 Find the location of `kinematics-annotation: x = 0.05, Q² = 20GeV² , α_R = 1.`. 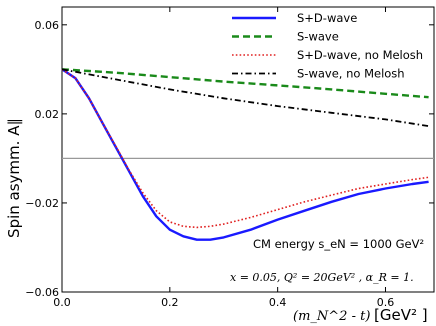

kinematics-annotation: x = 0.05, Q² = 20GeV² , α_R = 1. is located at coordinates (322, 277).